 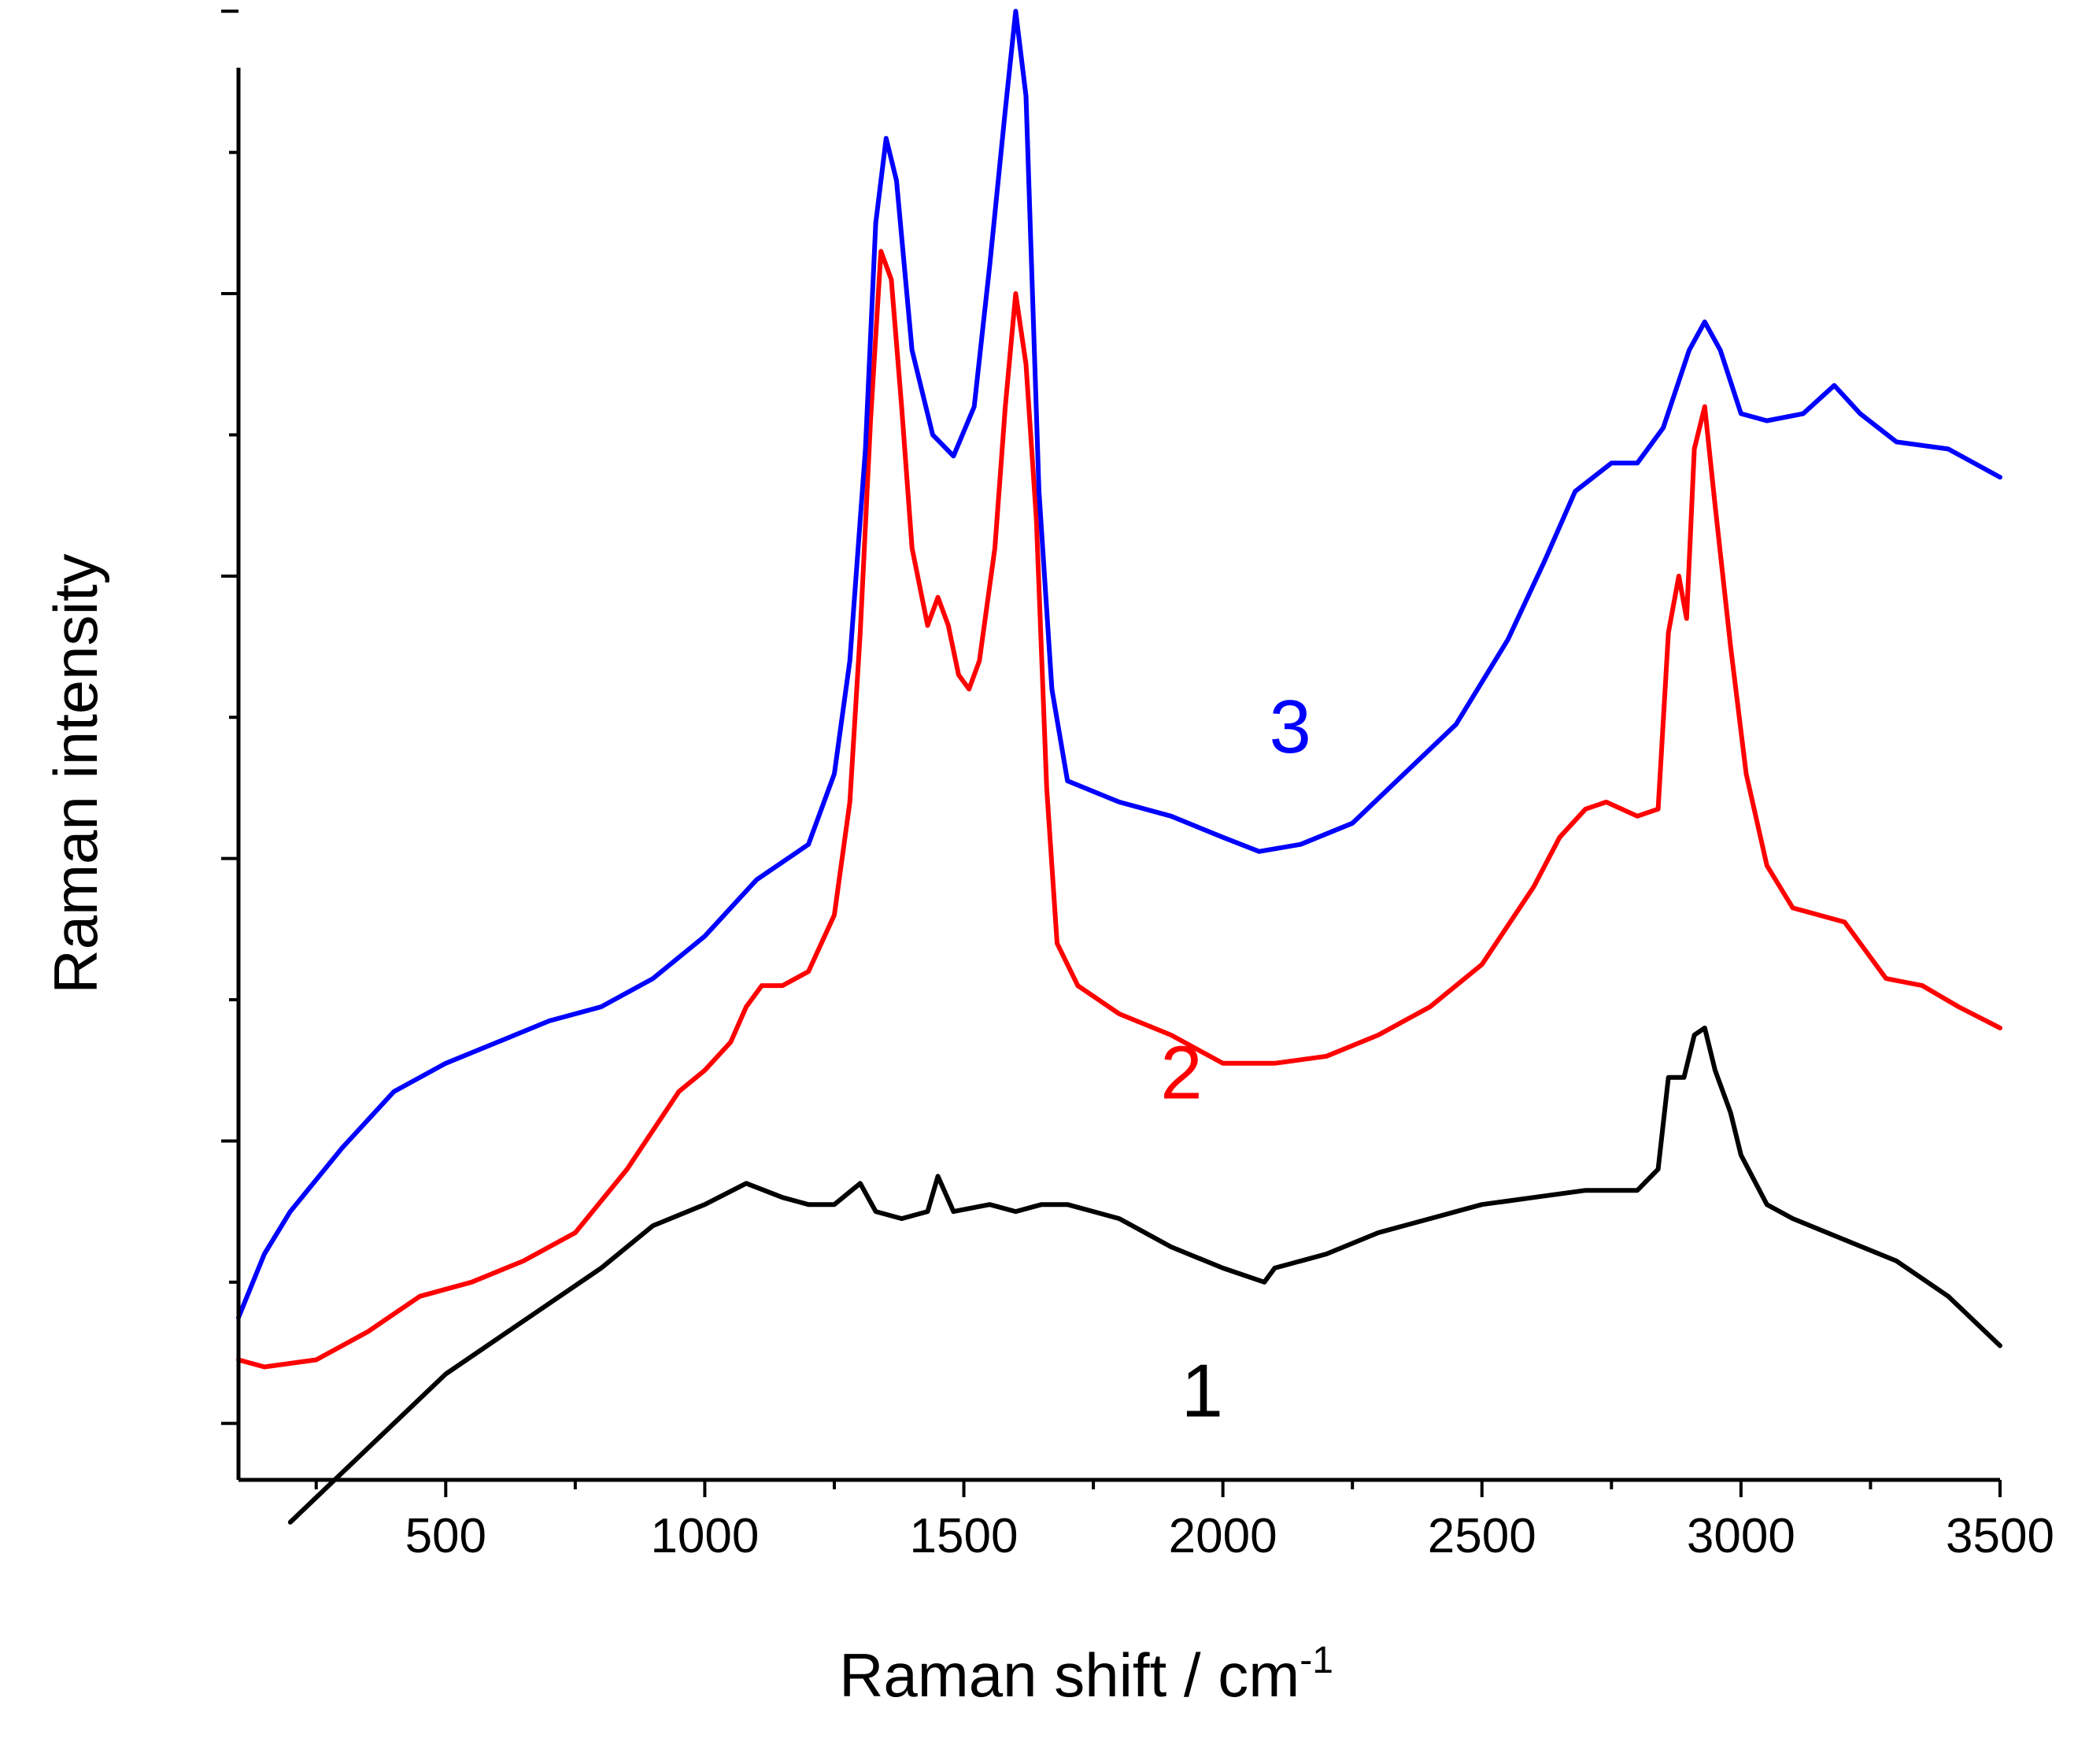 What do you see at coordinates (1316, 1660) in the screenshot?
I see `x-axis-title-superscript: -1` at bounding box center [1316, 1660].